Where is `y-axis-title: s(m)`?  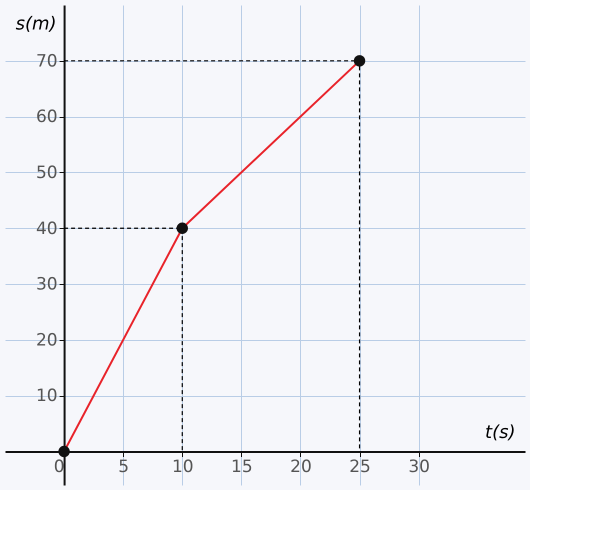 y-axis-title: s(m) is located at coordinates (36, 24).